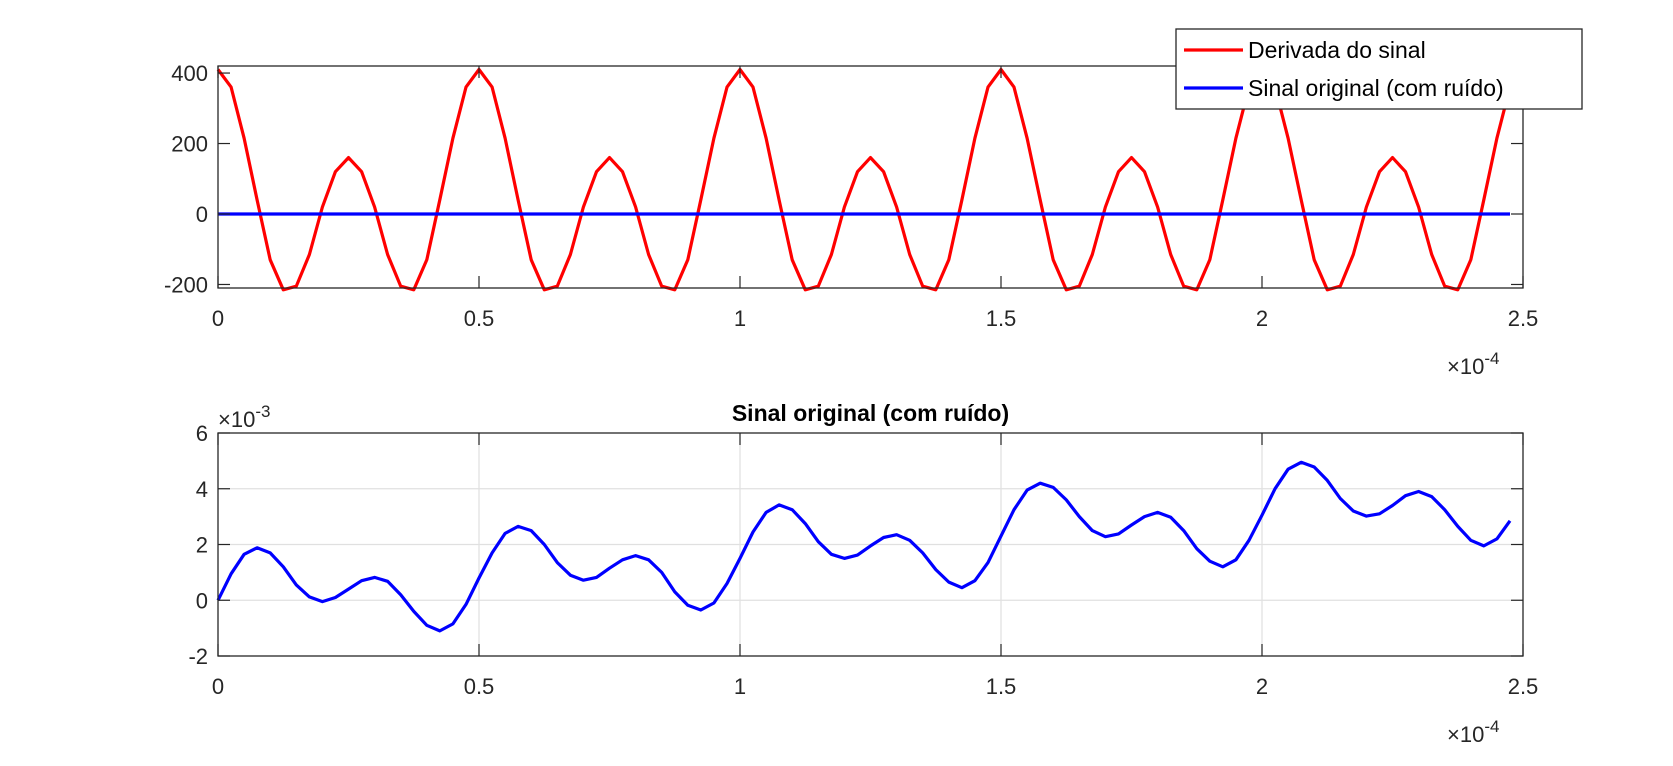 The height and width of the screenshot is (766, 1673). Describe the element at coordinates (479, 318) in the screenshot. I see `top-x-tick-label: 0.5` at that location.